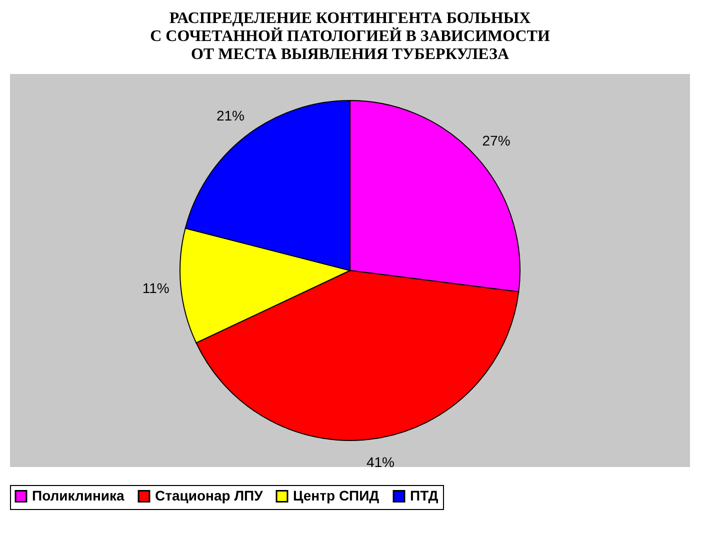 This screenshot has width=720, height=540. Describe the element at coordinates (336, 495) in the screenshot. I see `legend-label: Центр СПИД` at that location.